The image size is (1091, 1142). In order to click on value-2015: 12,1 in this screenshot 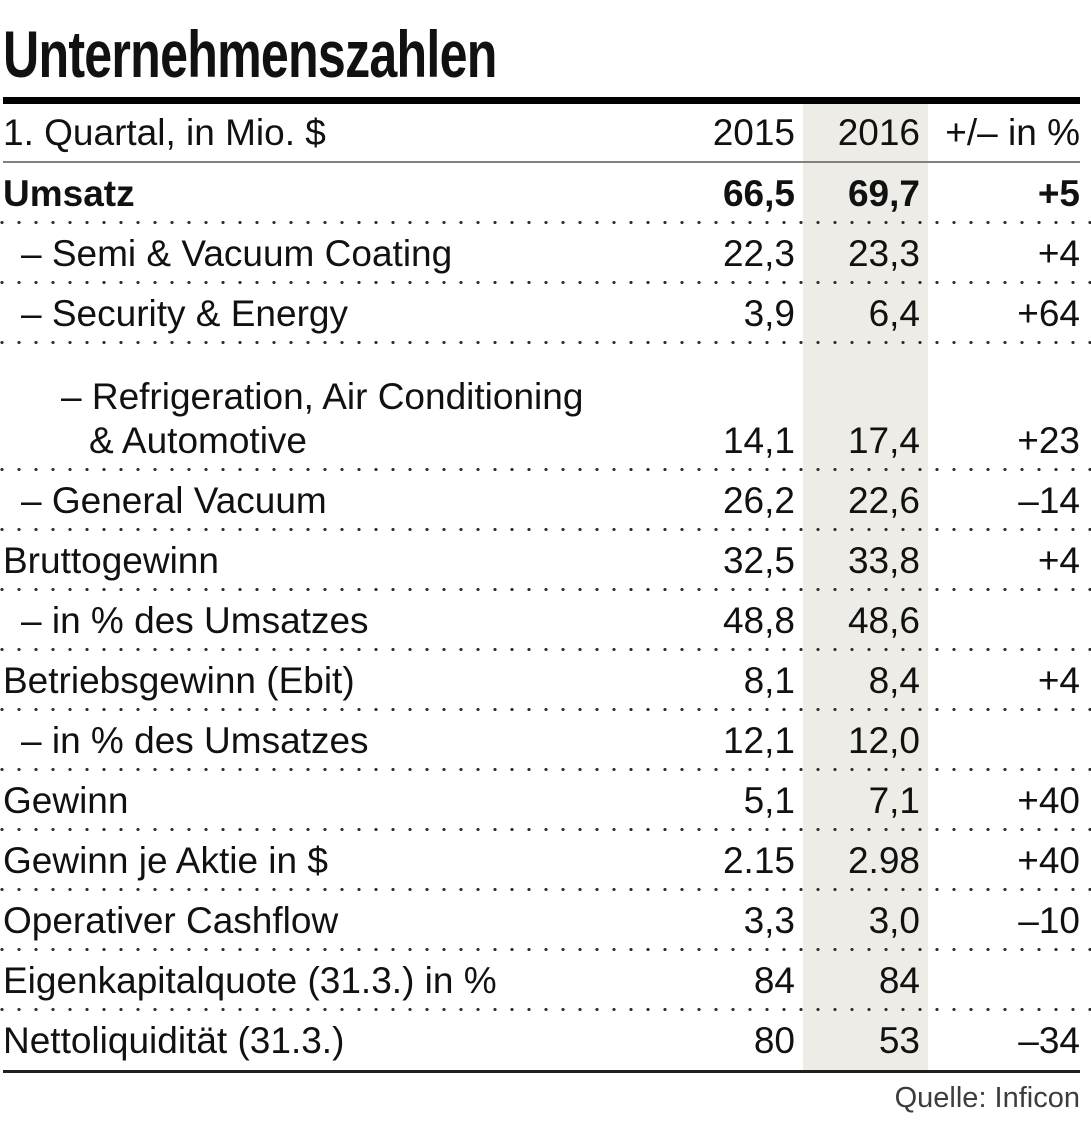, I will do `click(758, 740)`.